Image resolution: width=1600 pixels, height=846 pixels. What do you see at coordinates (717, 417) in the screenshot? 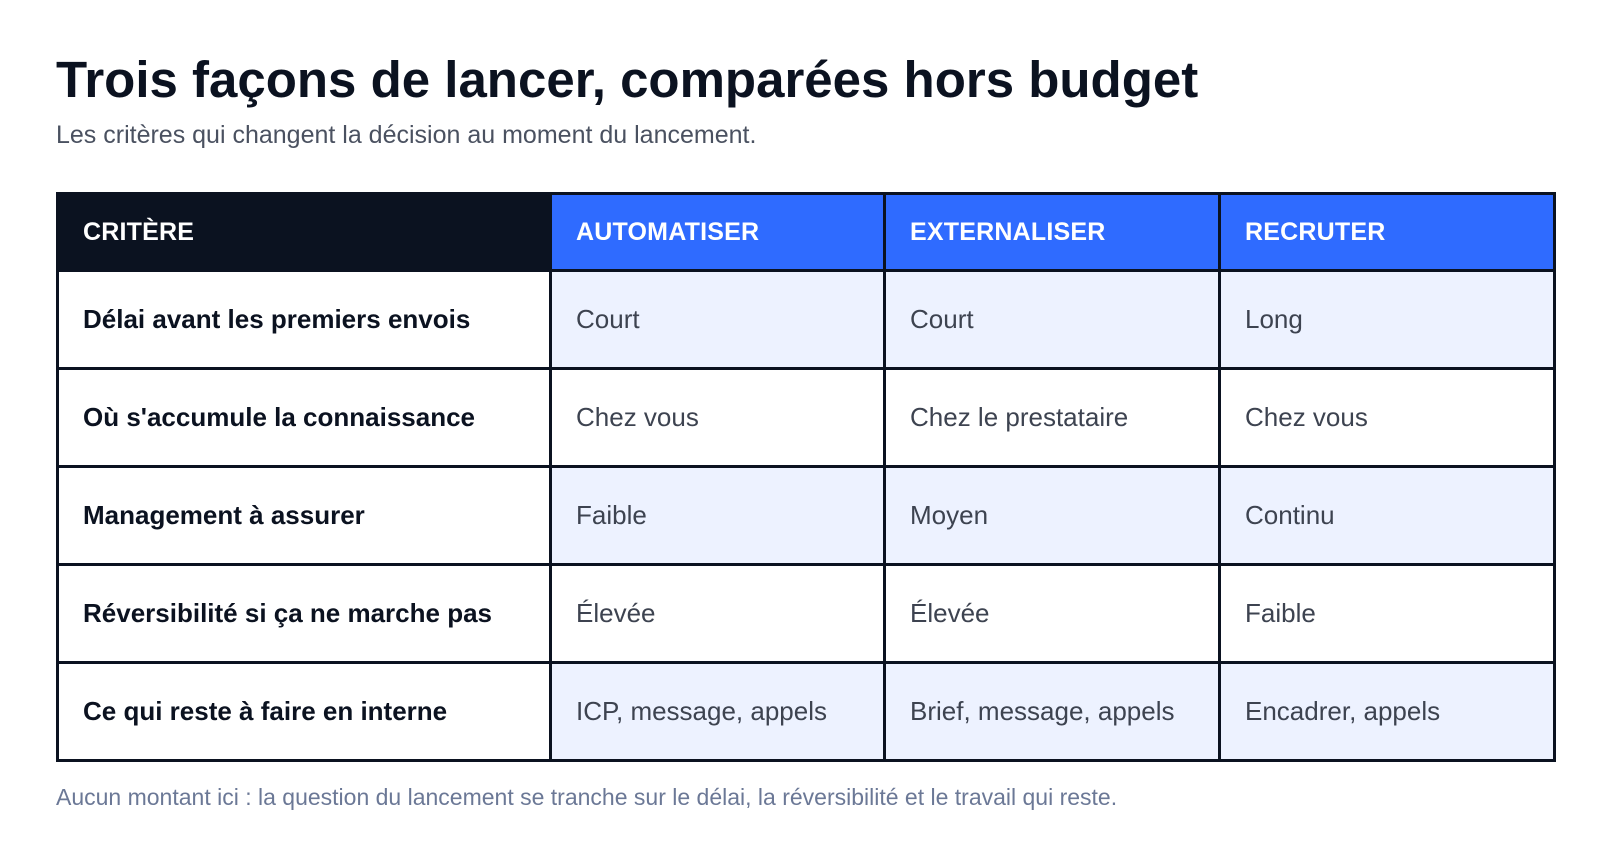
I see `cell-automatiser: Chez vous` at bounding box center [717, 417].